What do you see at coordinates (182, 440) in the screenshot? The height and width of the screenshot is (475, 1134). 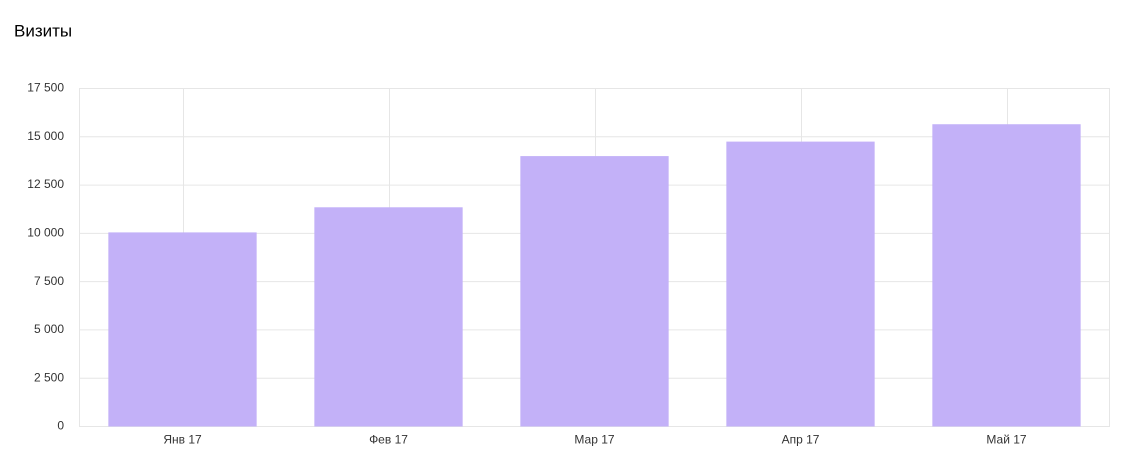 I see `x-tick-label: Янв 17` at bounding box center [182, 440].